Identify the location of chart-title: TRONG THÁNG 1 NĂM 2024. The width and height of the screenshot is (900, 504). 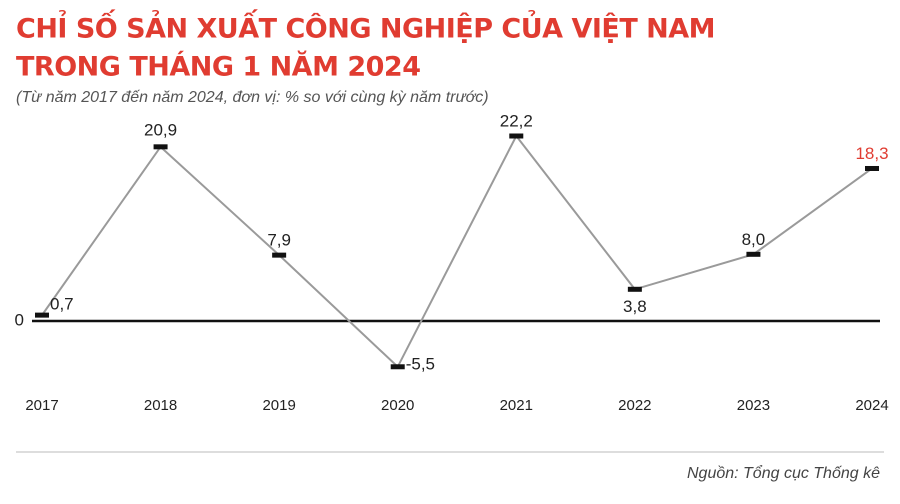
(218, 67).